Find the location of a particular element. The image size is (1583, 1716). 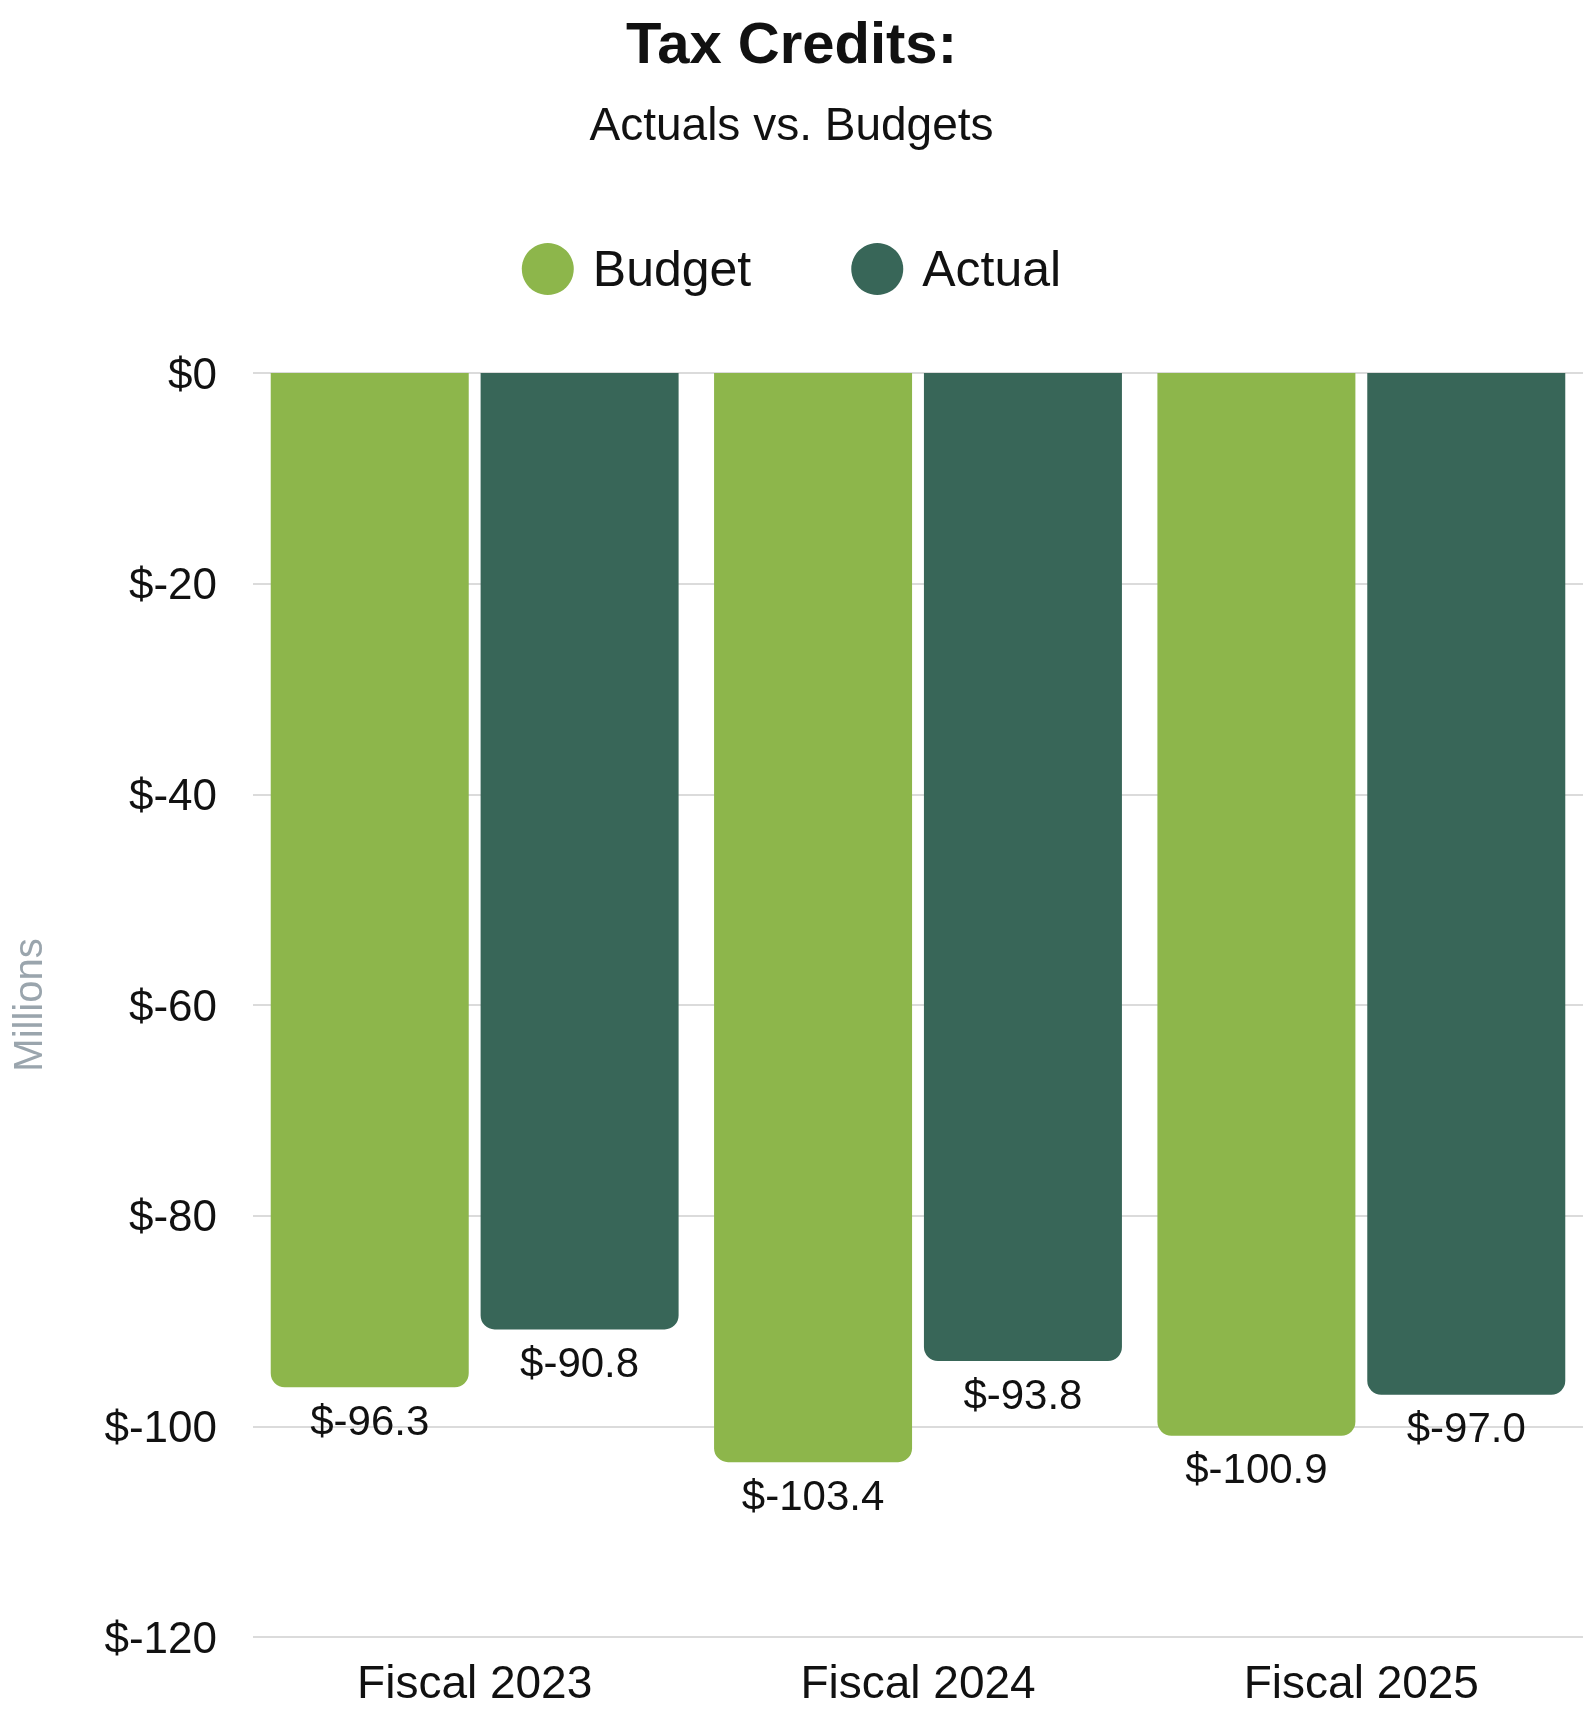

legend-label: Actual is located at coordinates (992, 269).